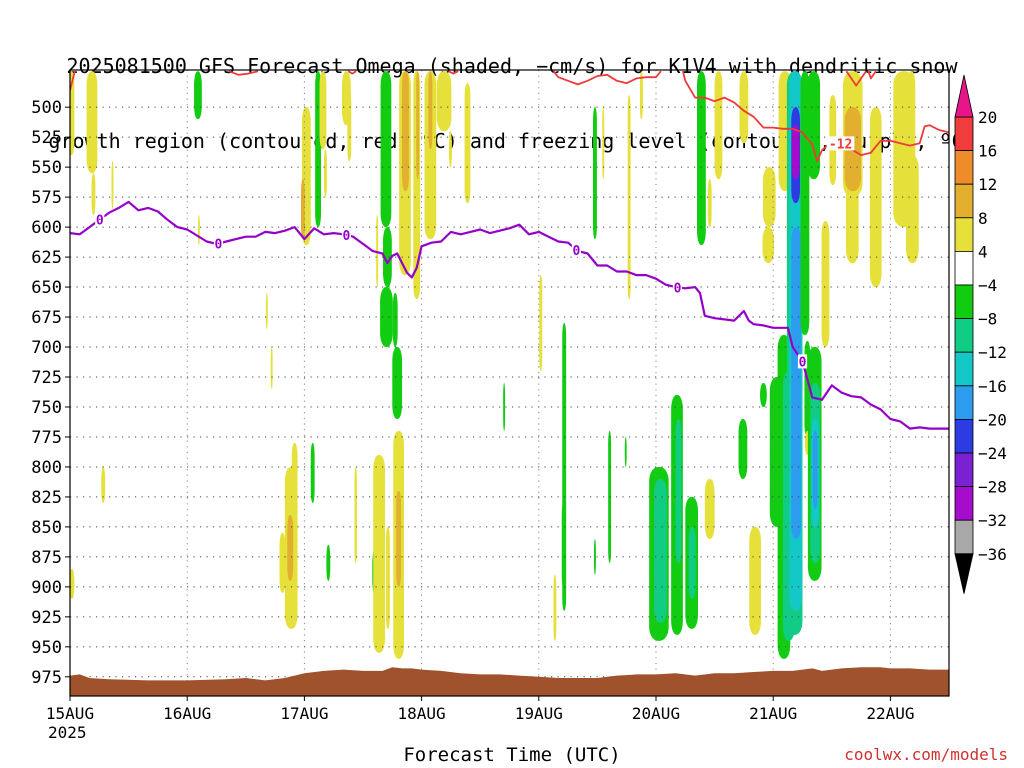  Describe the element at coordinates (992, 487) in the screenshot. I see `colorbar-tick-label: −28` at that location.